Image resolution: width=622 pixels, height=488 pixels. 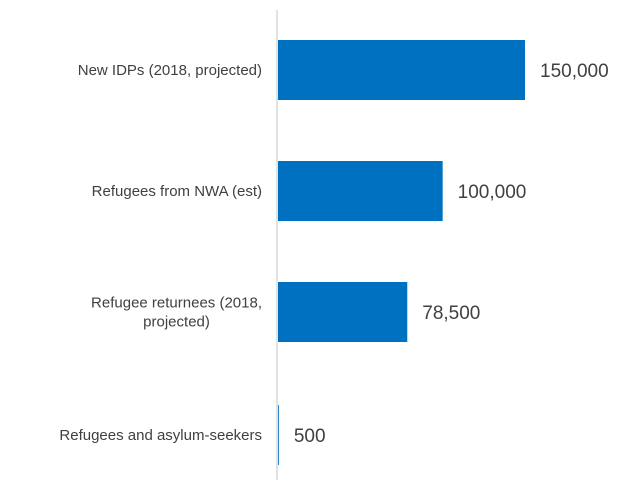 I want to click on category-label-line: Refugees and asylum-seekers, so click(x=160, y=435).